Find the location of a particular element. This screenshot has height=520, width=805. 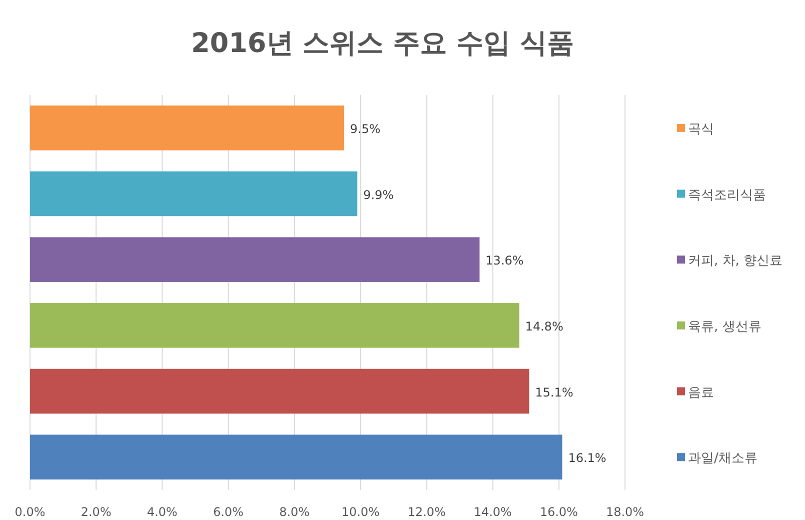

legend-label: 육류, 생선류 is located at coordinates (725, 326).